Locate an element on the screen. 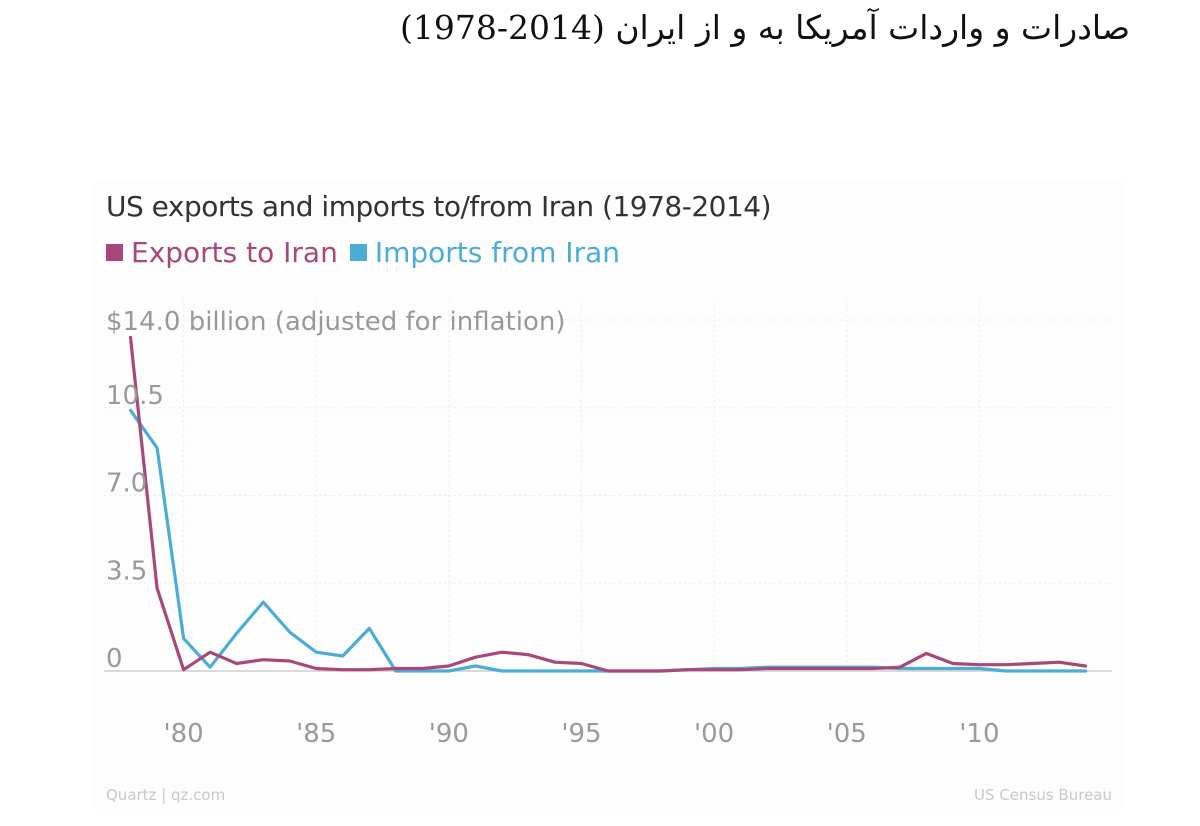  legend: Exports to Iran Imports from Iran is located at coordinates (369, 252).